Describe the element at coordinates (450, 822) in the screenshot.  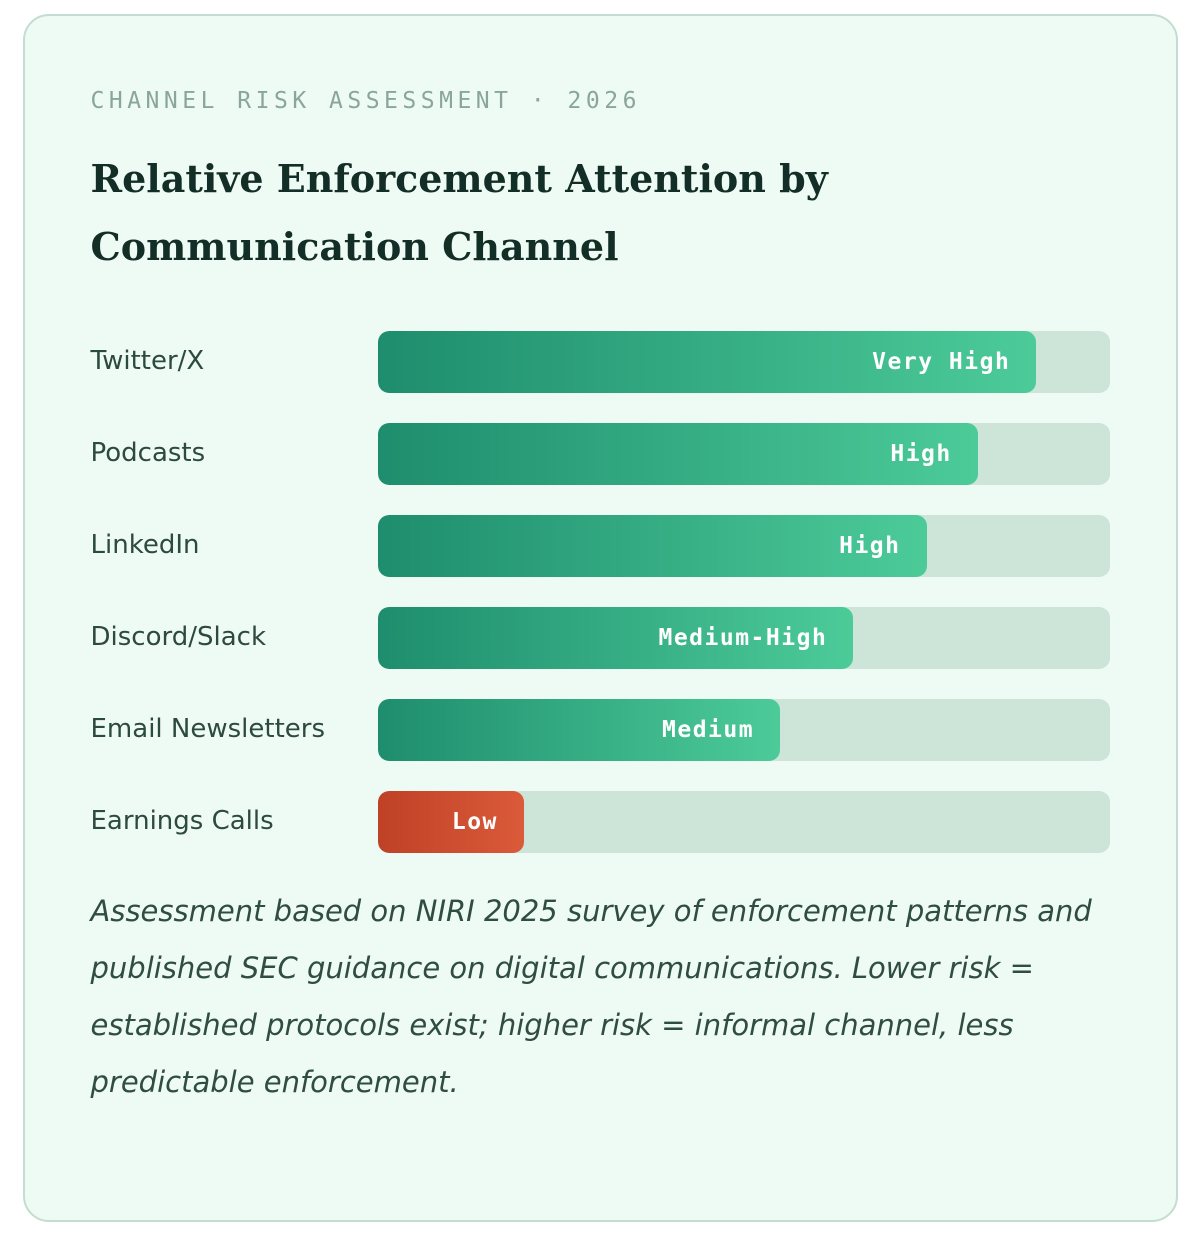
I see `bar: Low` at that location.